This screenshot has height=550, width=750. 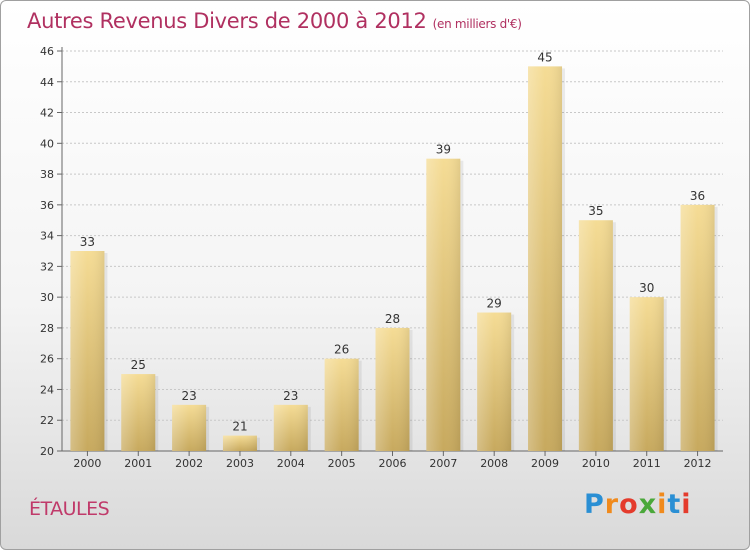 I want to click on y-tick-label: 40, so click(x=47, y=143).